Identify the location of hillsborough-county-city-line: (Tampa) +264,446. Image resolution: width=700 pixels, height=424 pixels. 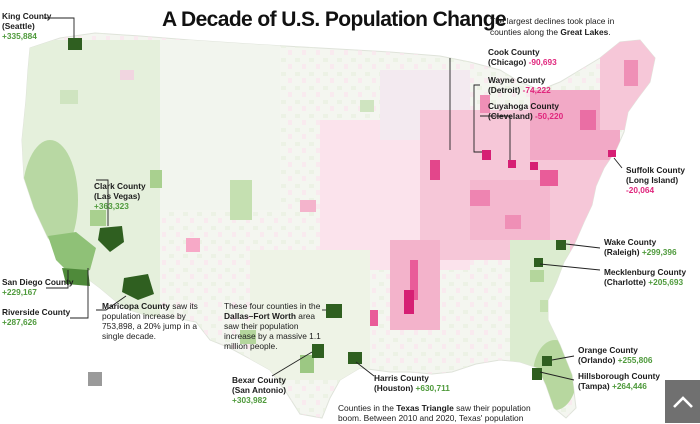
(619, 386).